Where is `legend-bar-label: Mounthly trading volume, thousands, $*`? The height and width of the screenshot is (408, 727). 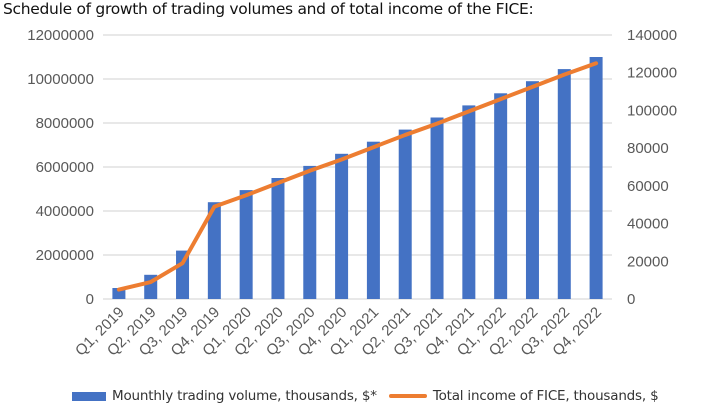
legend-bar-label: Mounthly trading volume, thousands, $* is located at coordinates (244, 396).